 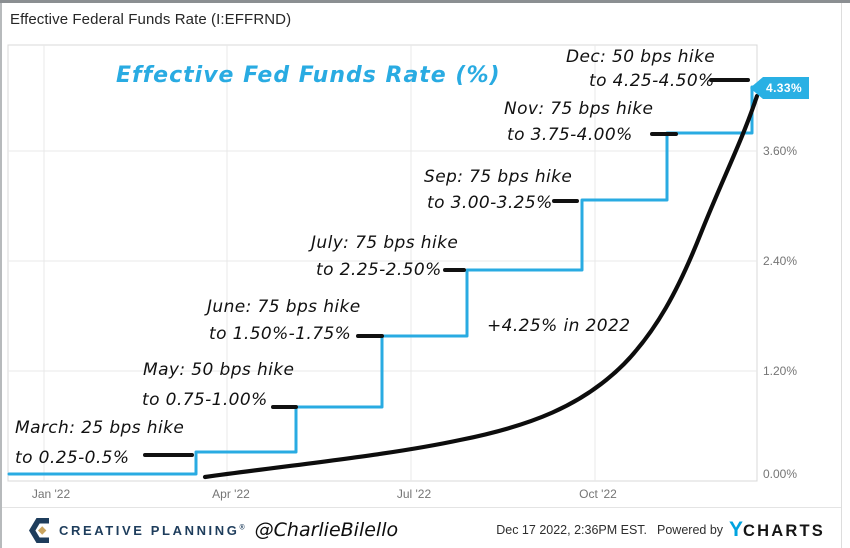 What do you see at coordinates (579, 109) in the screenshot?
I see `annotation-nov-line1: Nov: 75 bps hike` at bounding box center [579, 109].